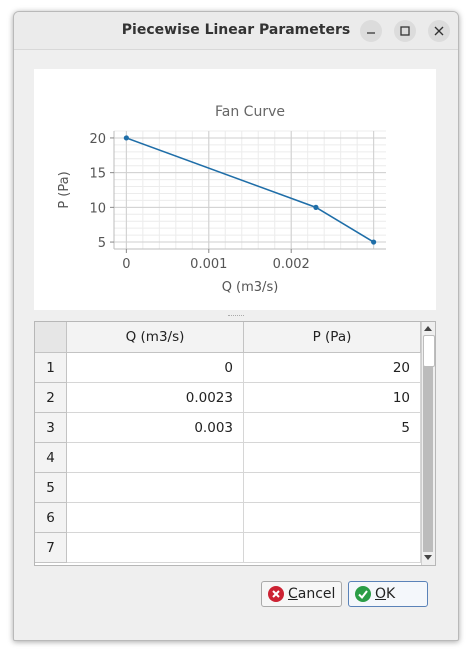  I want to click on row-header: 1, so click(51, 368).